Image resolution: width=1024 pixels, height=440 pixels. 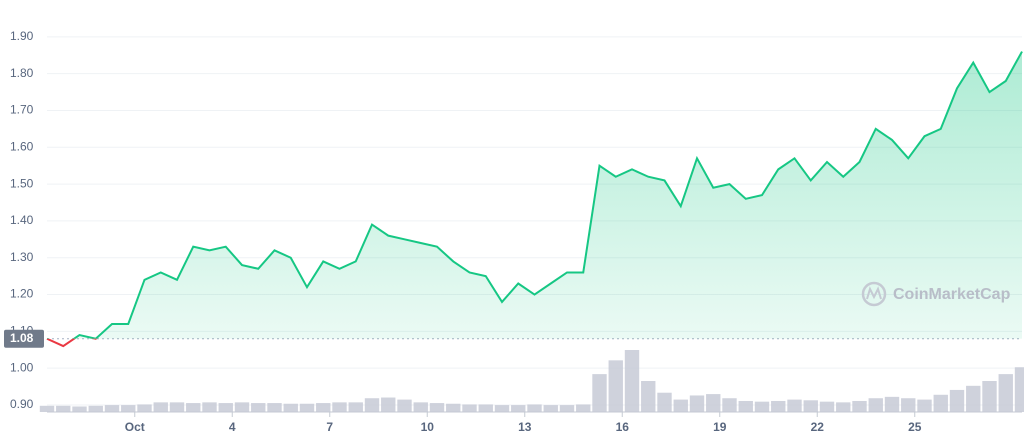 I want to click on baseline-badge, so click(x=24, y=338).